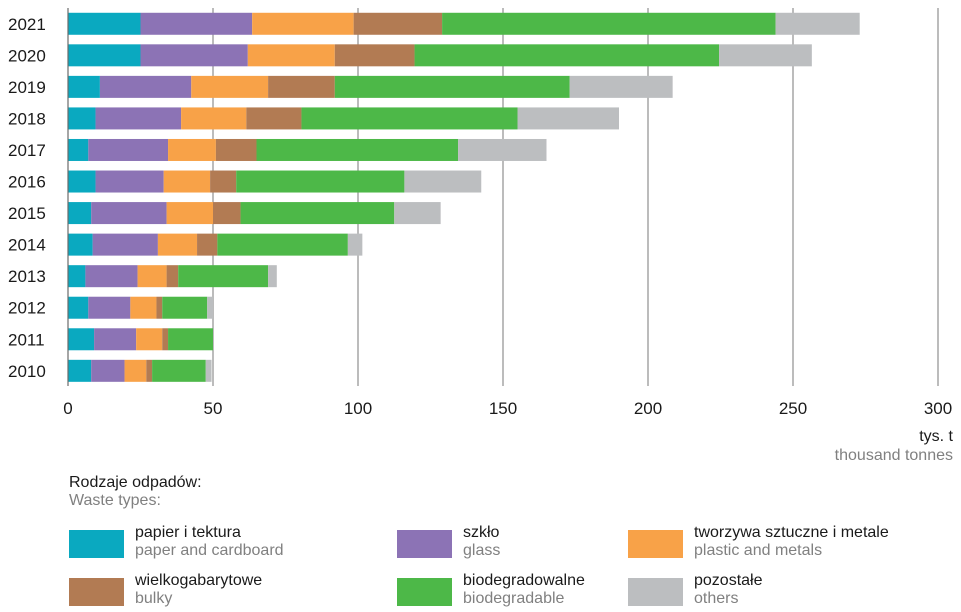 The width and height of the screenshot is (961, 612). What do you see at coordinates (655, 592) in the screenshot?
I see `legend-swatch-others` at bounding box center [655, 592].